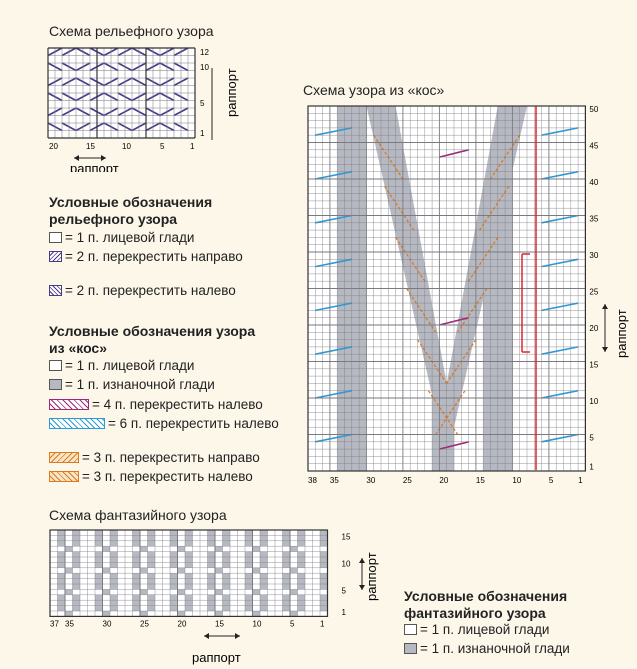 The height and width of the screenshot is (669, 637). What do you see at coordinates (487, 648) in the screenshot?
I see `fancy-legend-item: = 1 п. изнаночной глади` at bounding box center [487, 648].